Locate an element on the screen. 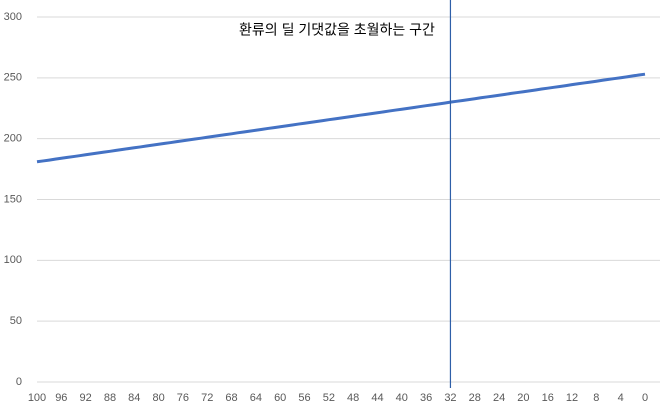 This screenshot has height=420, width=671. x-tick-label: 20 is located at coordinates (523, 398).